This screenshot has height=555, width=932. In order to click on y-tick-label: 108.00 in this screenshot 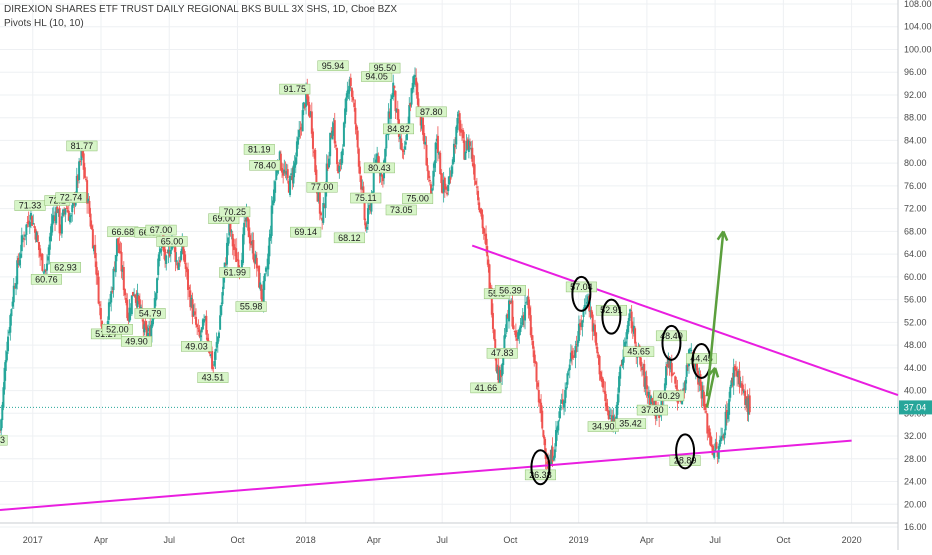, I will do `click(918, 4)`.